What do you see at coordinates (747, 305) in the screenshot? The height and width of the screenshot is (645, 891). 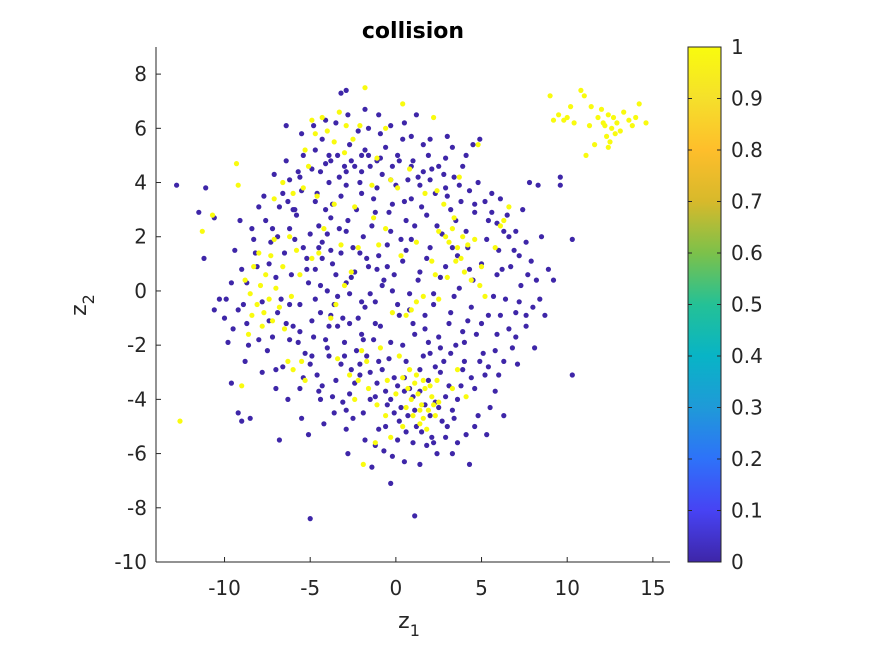 I see `colorbar-tick-label-5: 0.5` at bounding box center [747, 305].